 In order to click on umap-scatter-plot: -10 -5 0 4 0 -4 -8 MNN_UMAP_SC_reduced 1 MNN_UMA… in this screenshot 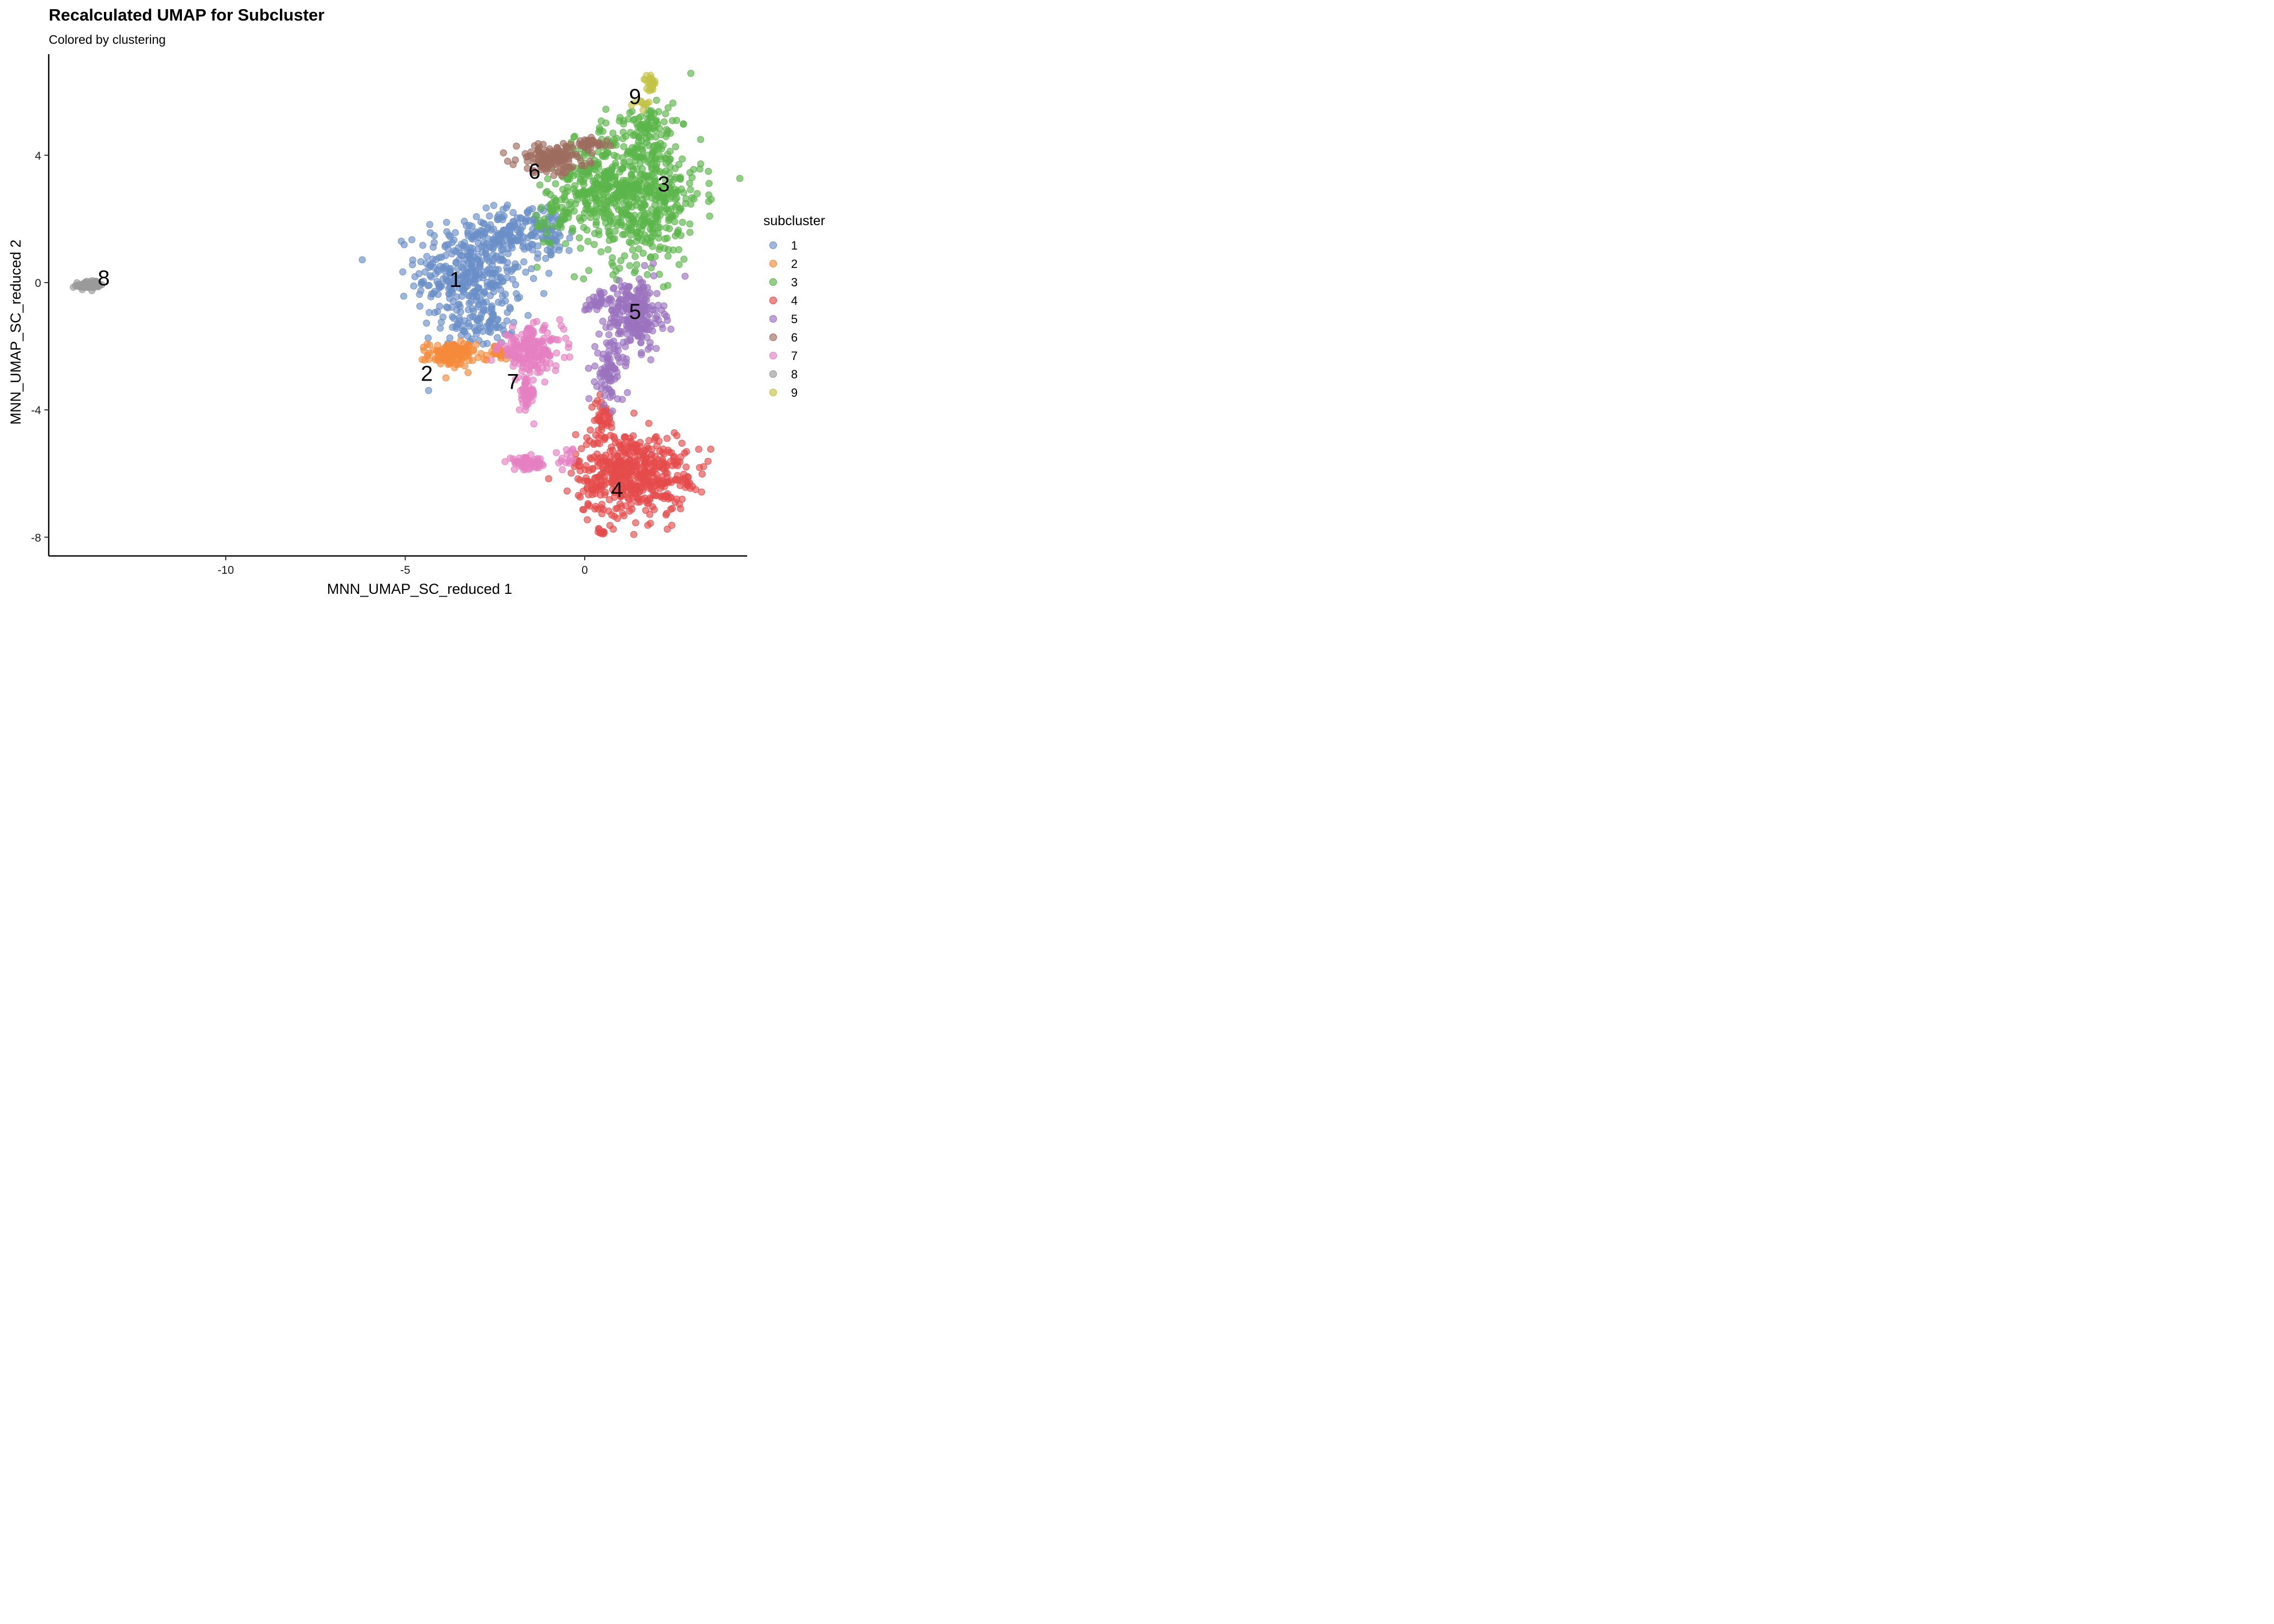, I will do `click(417, 326)`.